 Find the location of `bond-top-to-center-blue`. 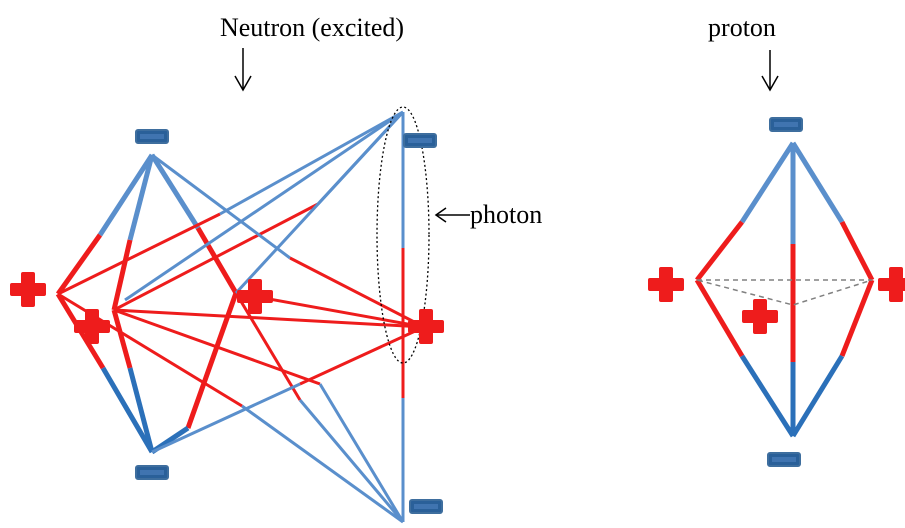

bond-top-to-center-blue is located at coordinates (175, 191).